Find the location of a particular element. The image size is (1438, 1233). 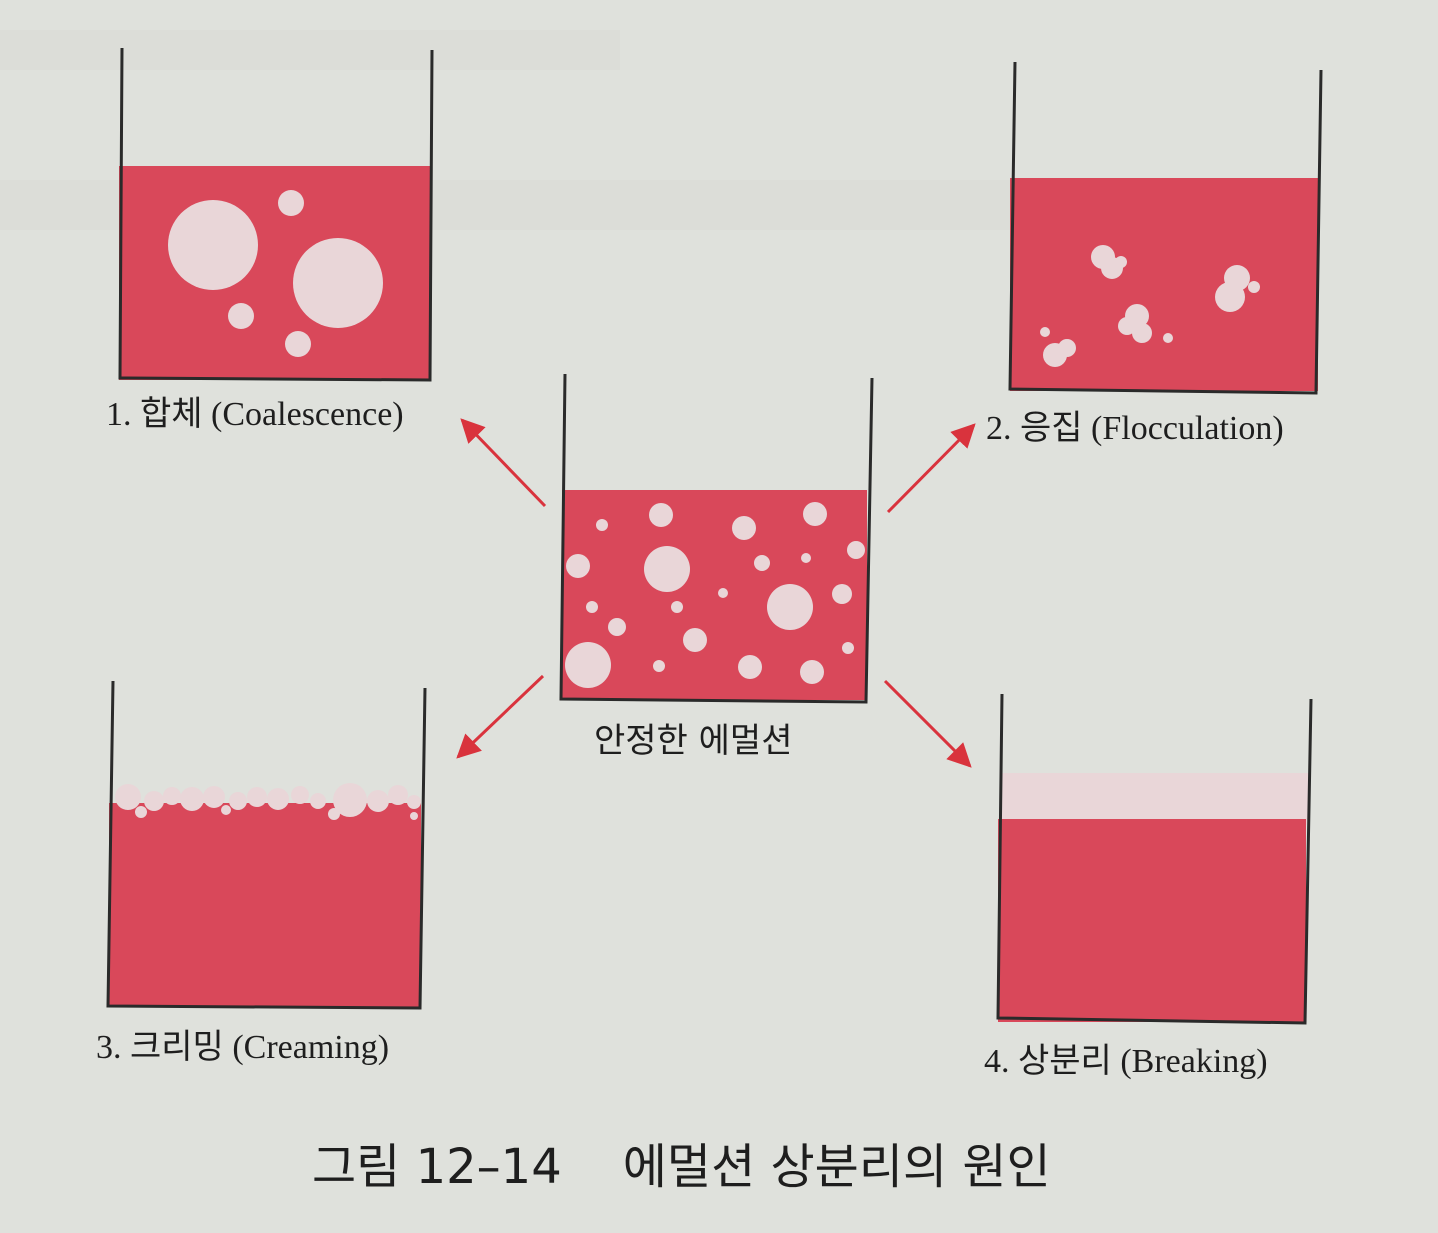

figure-caption: 그림 12–14 에멀션 상분리의 원인 is located at coordinates (681, 1167).